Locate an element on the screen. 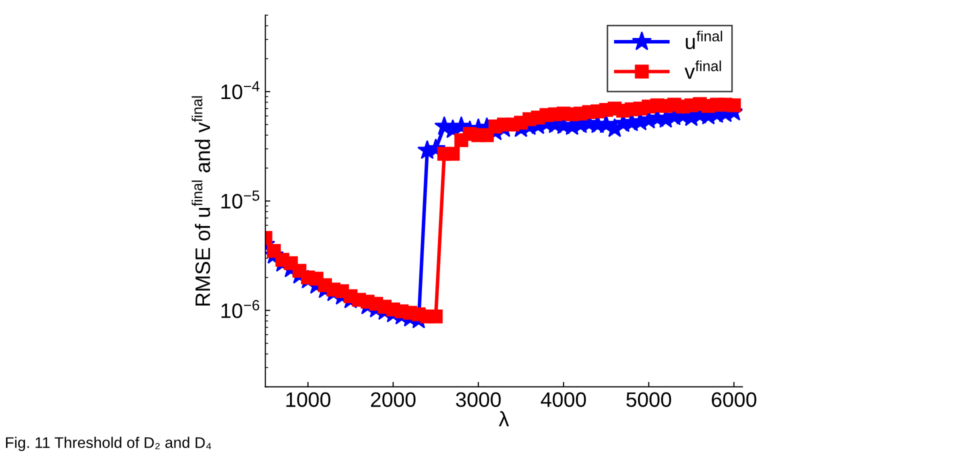 Image resolution: width=958 pixels, height=460 pixels. legend-label: v$^{final}$ is located at coordinates (702, 69).